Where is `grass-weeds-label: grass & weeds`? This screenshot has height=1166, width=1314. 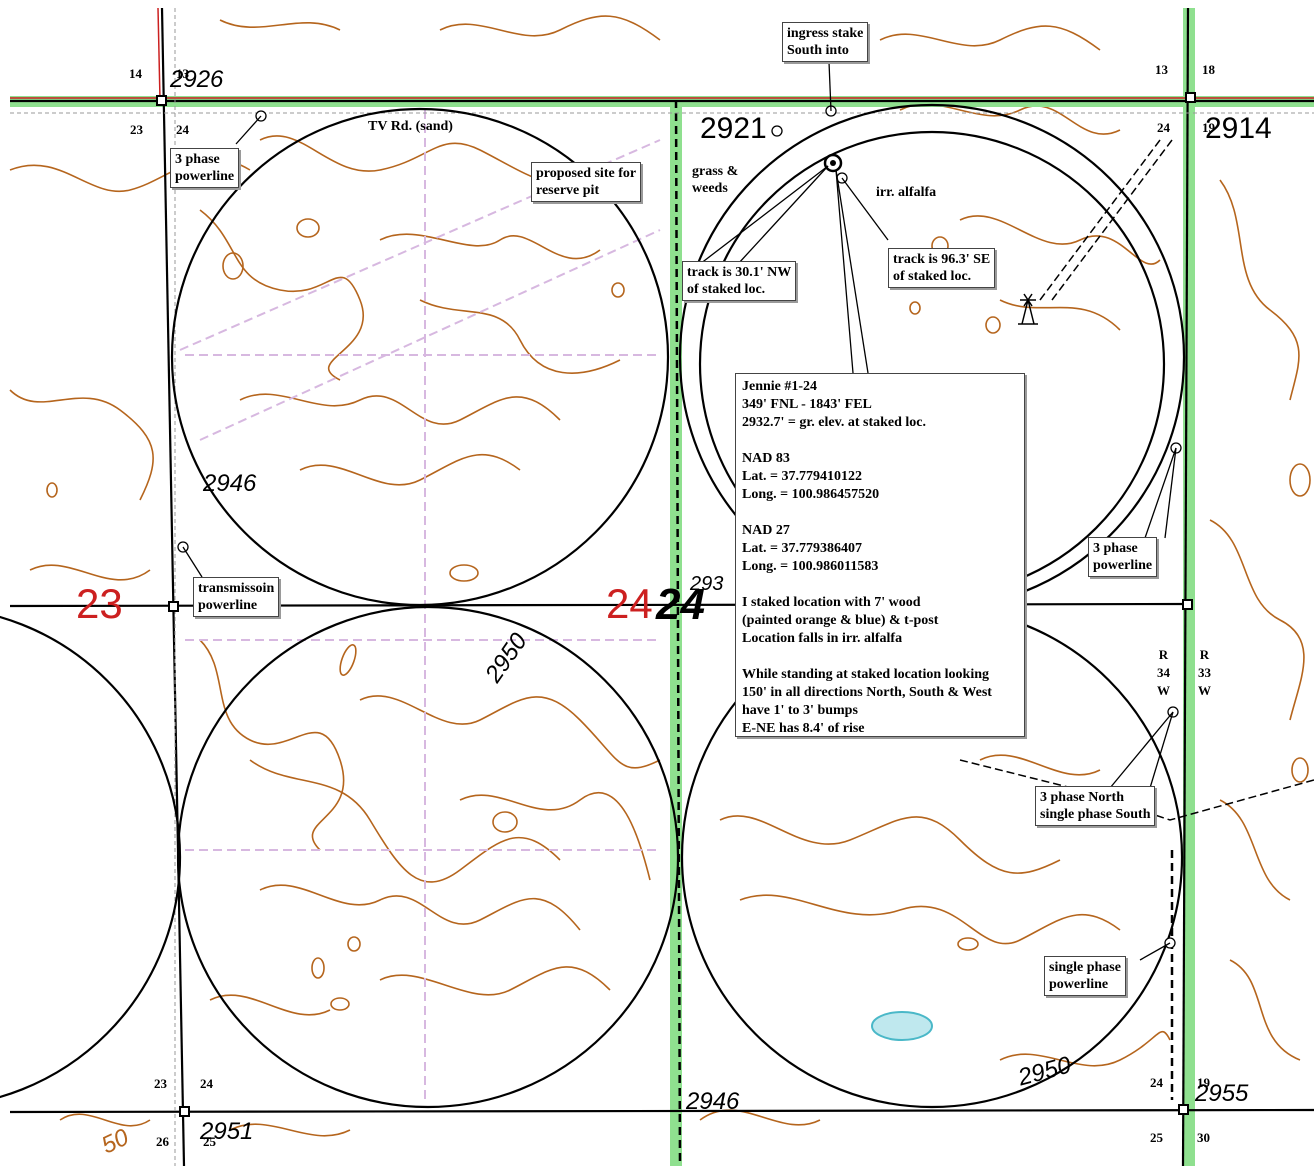 grass-weeds-label: grass & weeds is located at coordinates (715, 180).